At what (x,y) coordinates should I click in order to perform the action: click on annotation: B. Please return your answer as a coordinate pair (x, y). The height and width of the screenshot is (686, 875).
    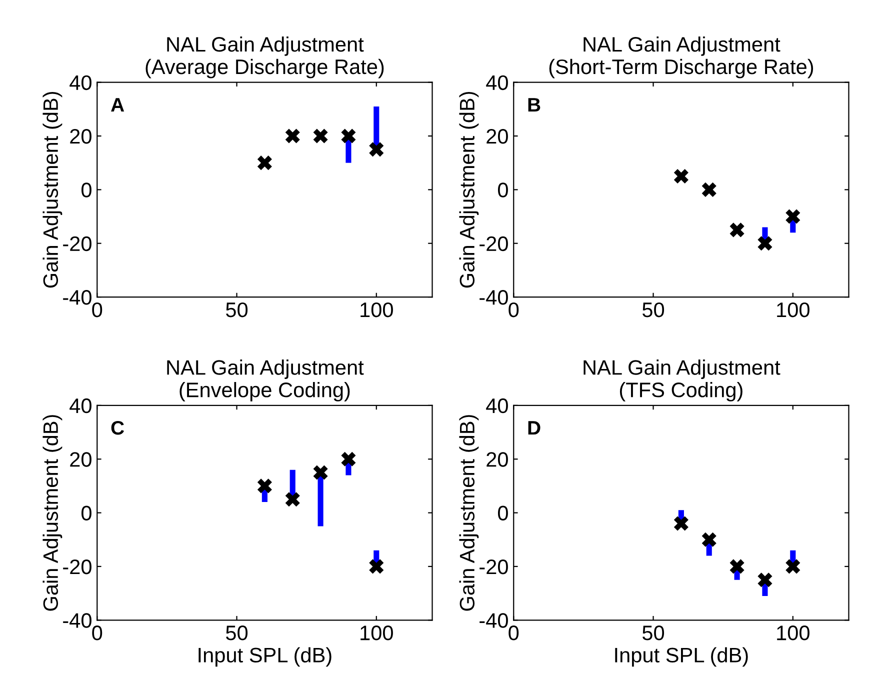
    Looking at the image, I should click on (534, 105).